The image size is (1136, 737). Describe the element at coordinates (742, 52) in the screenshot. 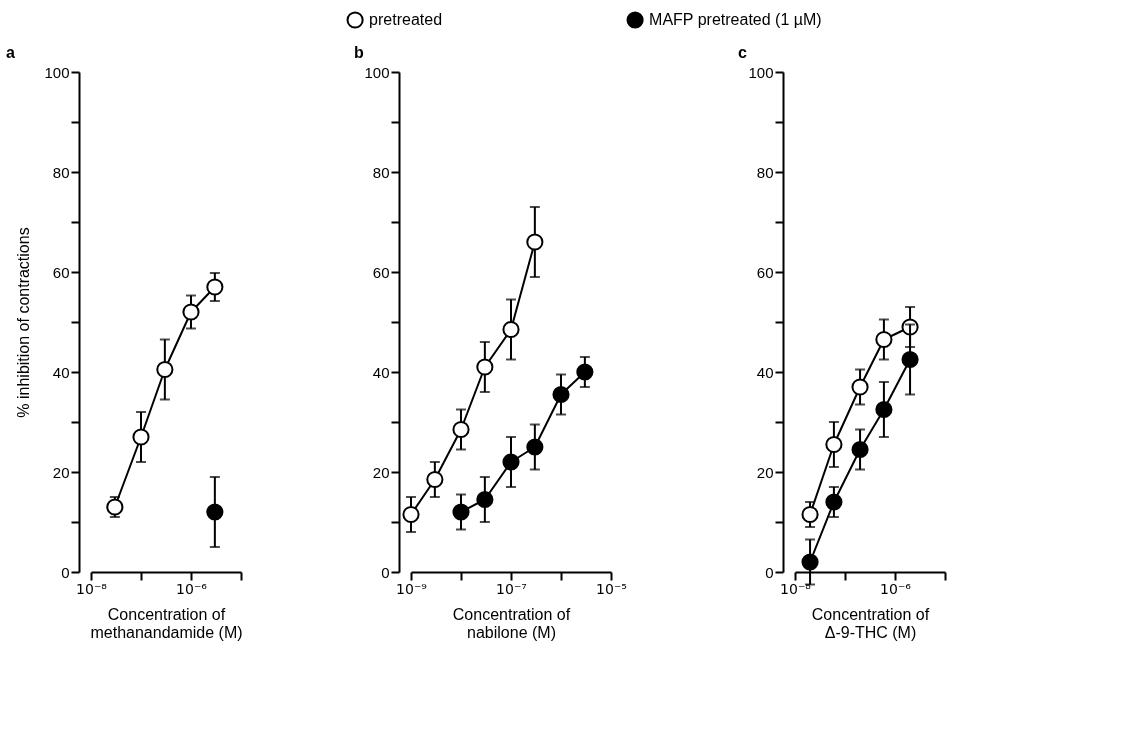

I see `chart-title: c` at that location.